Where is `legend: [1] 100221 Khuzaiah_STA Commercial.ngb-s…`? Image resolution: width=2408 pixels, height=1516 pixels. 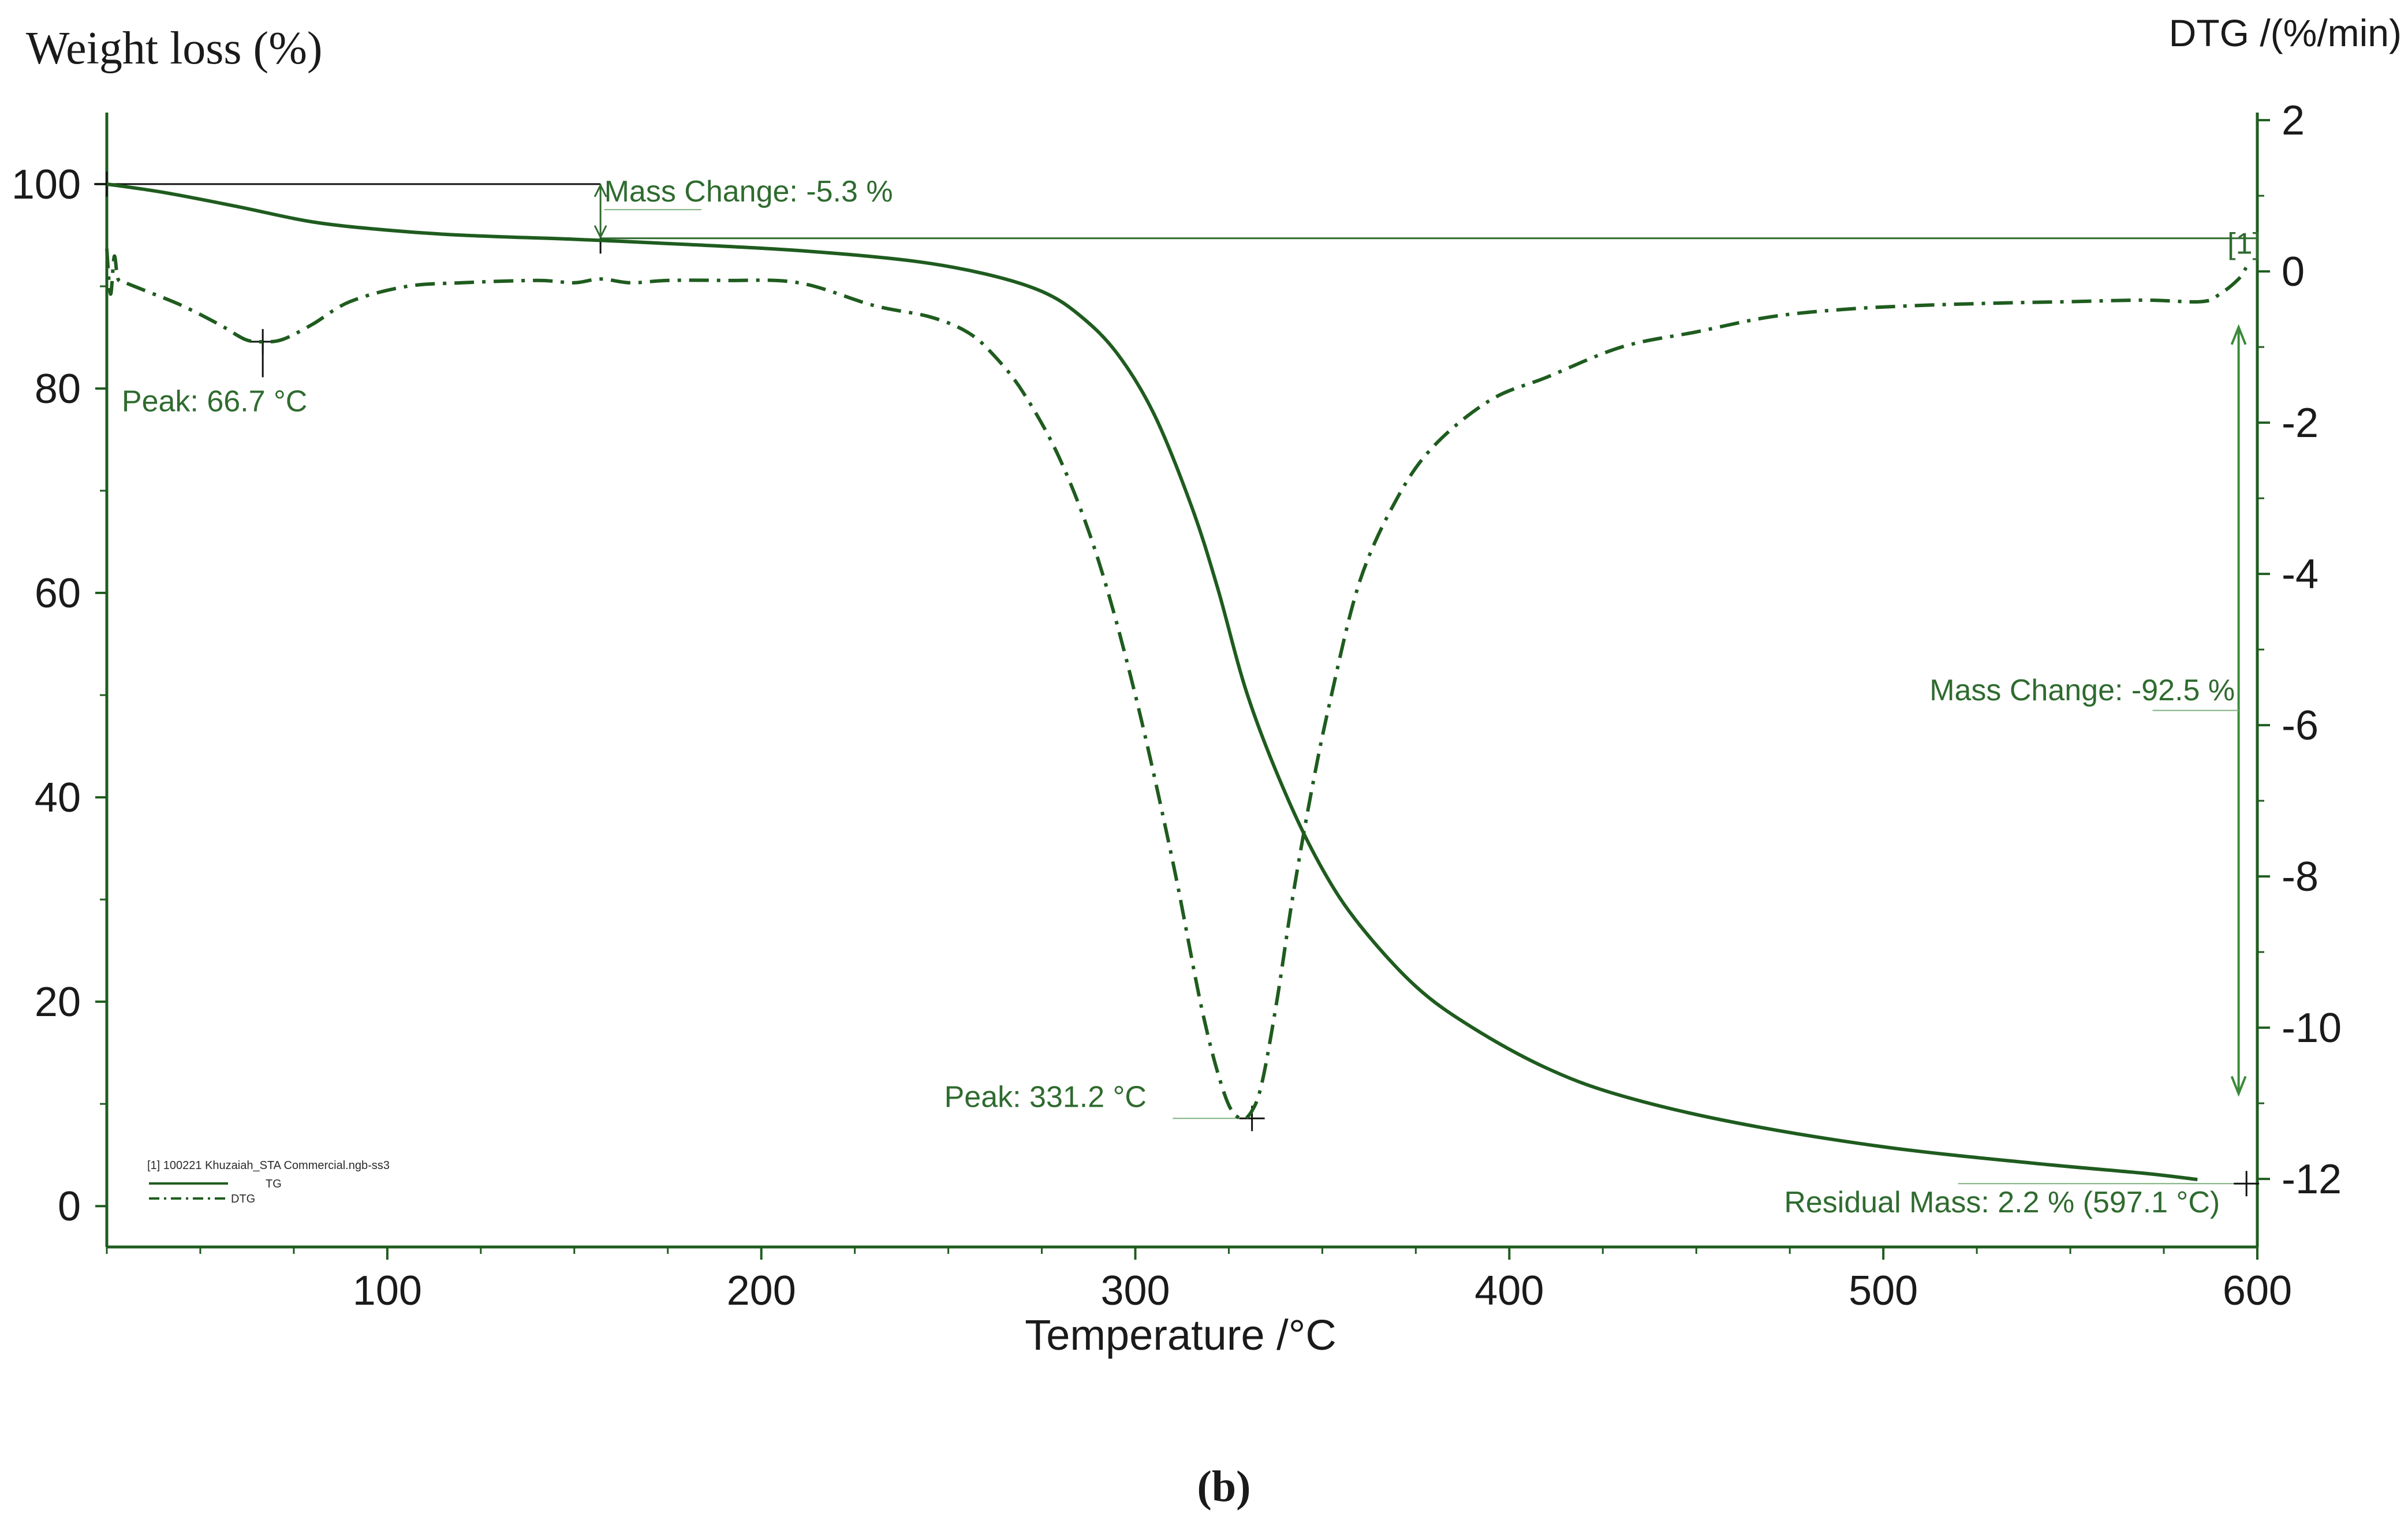
legend: [1] 100221 Khuzaiah_STA Commercial.ngb-s… is located at coordinates (268, 1182).